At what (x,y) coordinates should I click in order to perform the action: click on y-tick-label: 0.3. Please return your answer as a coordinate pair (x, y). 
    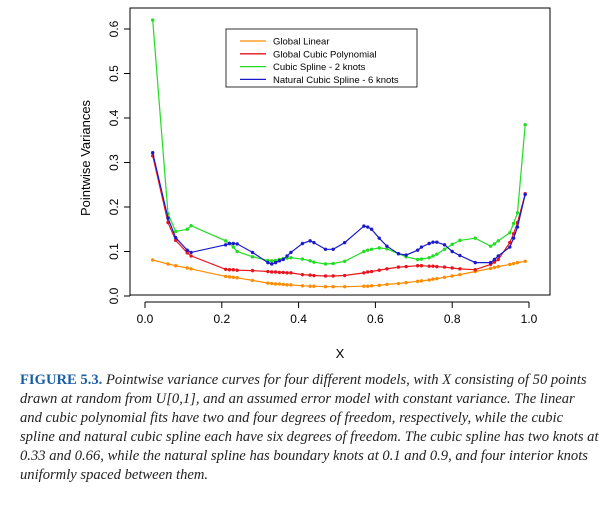
    Looking at the image, I should click on (114, 162).